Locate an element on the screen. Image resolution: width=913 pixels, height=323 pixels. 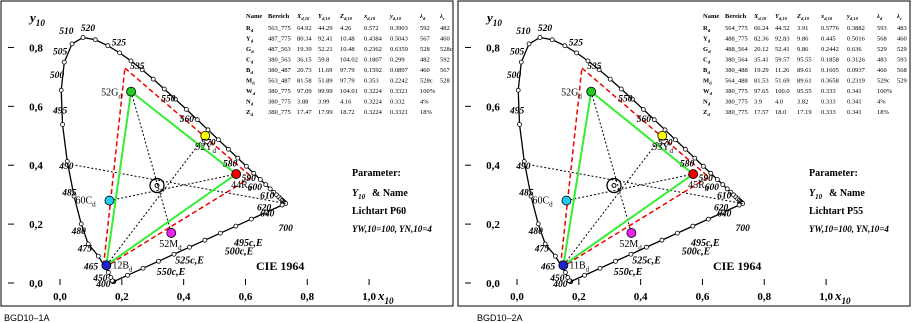
data-point-label: 60Cd is located at coordinates (85, 202).